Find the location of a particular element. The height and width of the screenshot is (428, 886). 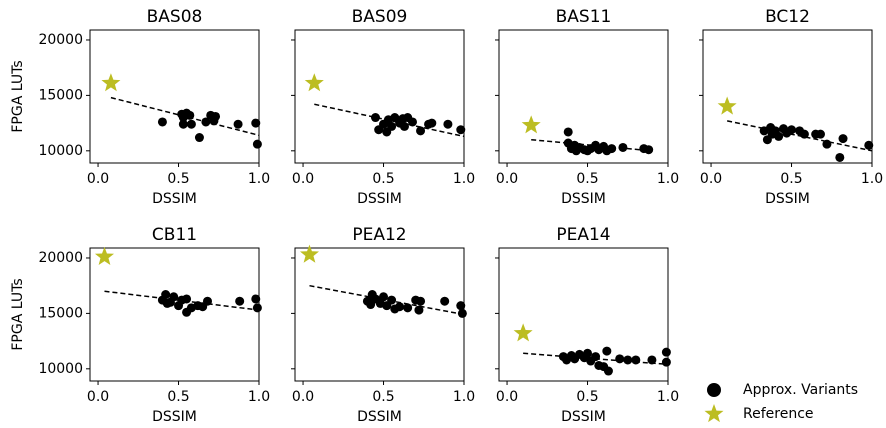

y-axis-label: FPGA LUTs is located at coordinates (18, 314).